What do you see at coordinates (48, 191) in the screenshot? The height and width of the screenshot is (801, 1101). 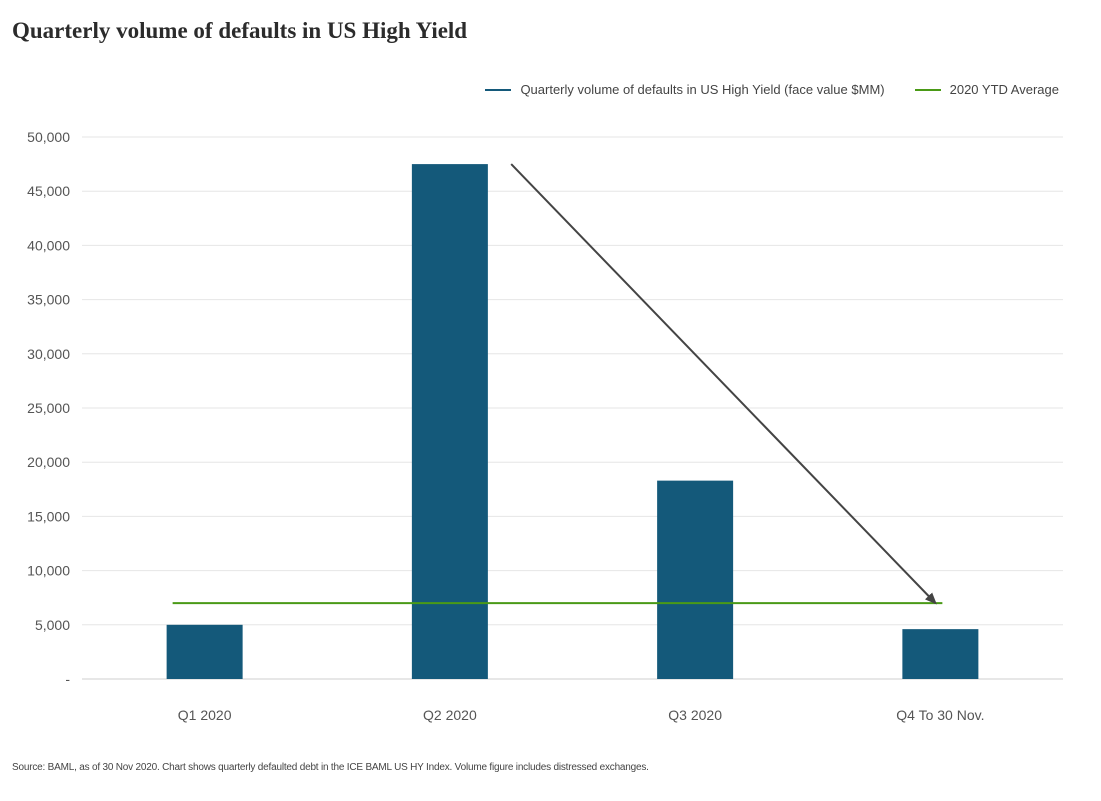 I see `y-tick-label: 45,000` at bounding box center [48, 191].